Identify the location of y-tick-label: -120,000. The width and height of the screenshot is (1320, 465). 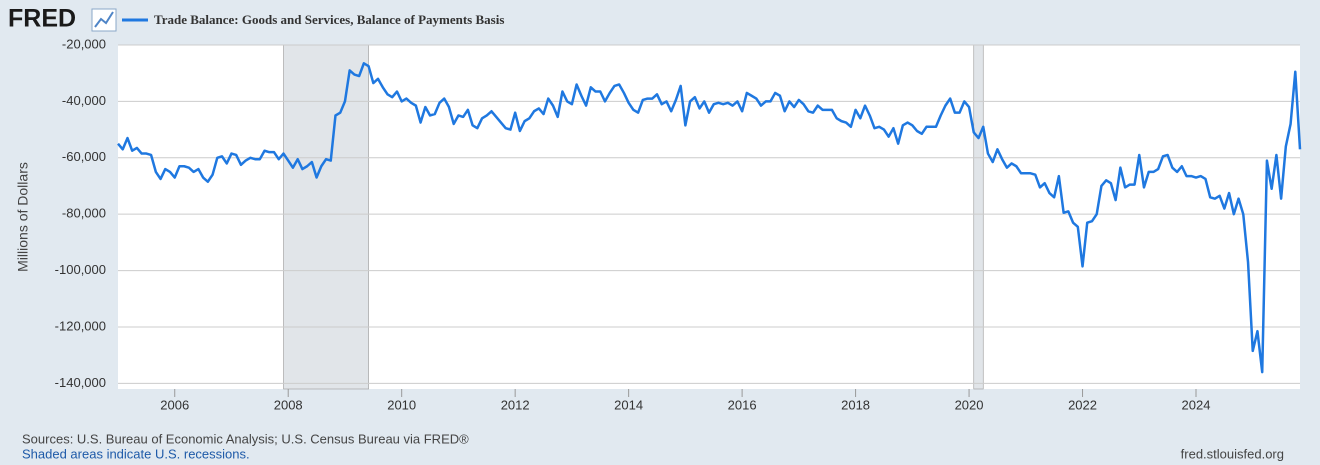
(80, 325).